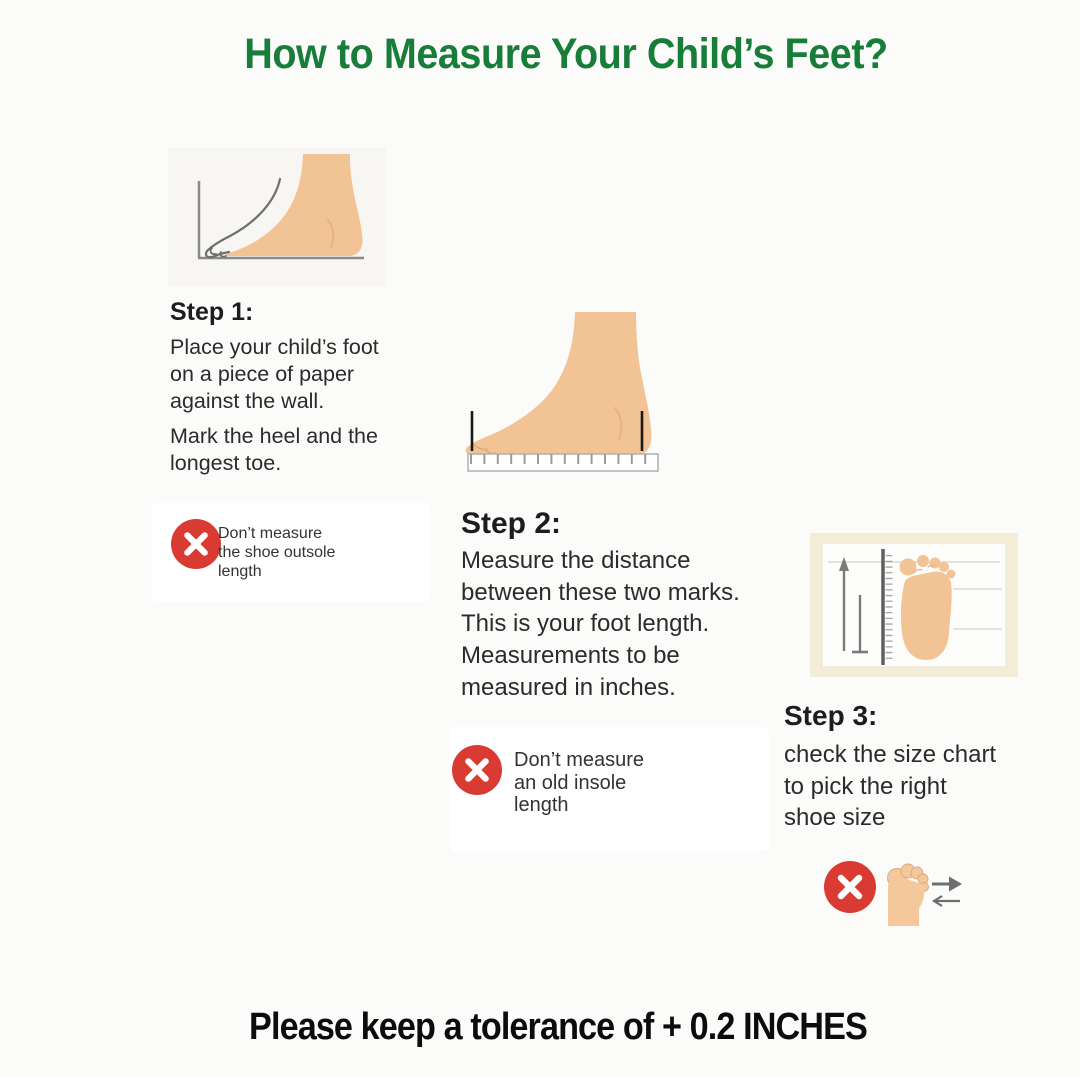 The image size is (1080, 1077). What do you see at coordinates (226, 463) in the screenshot?
I see `step-1-instruction-line: longest toe.` at bounding box center [226, 463].